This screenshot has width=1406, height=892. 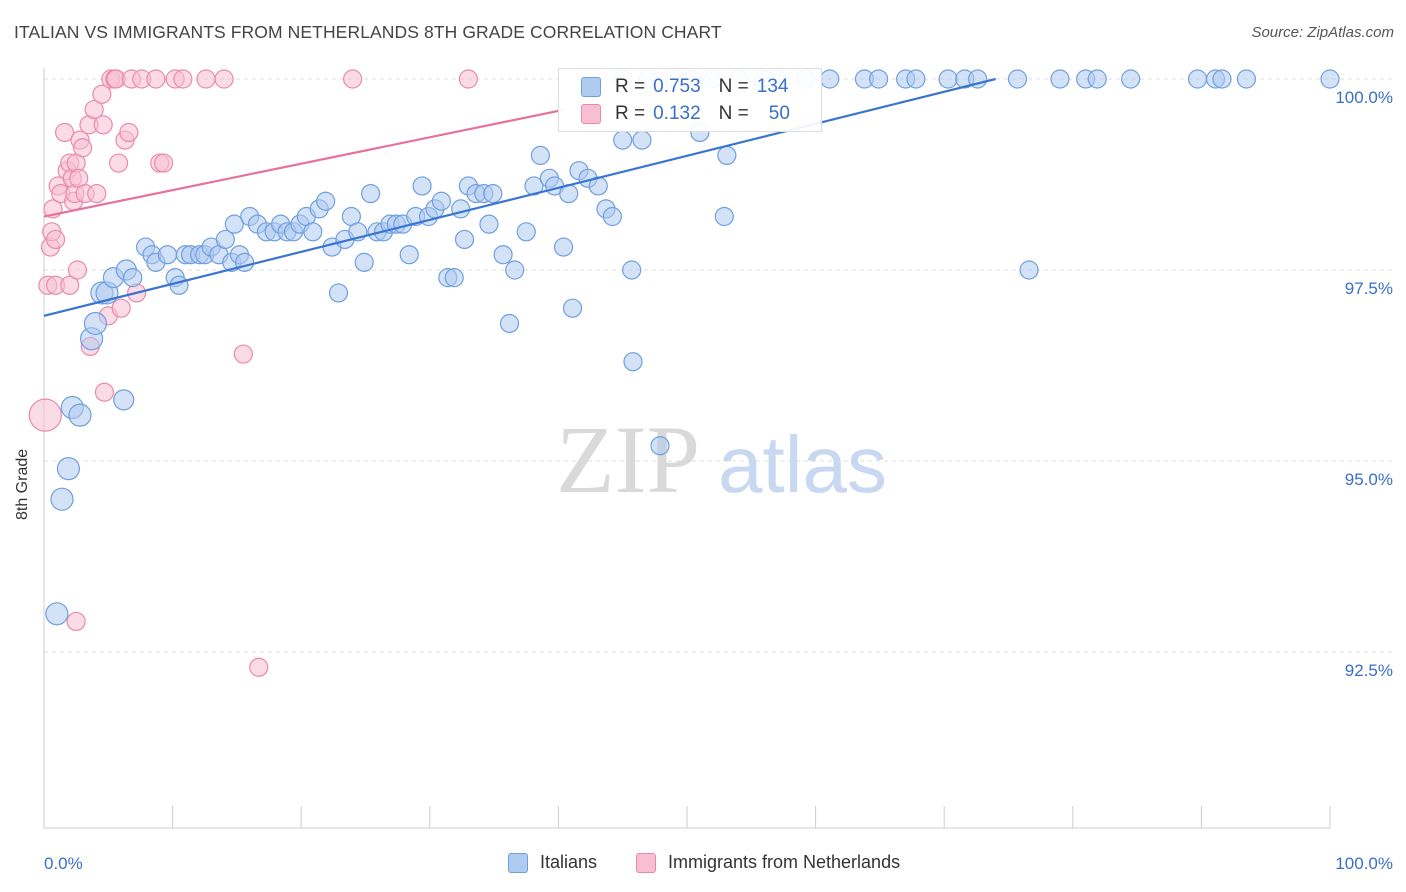 What do you see at coordinates (772, 86) in the screenshot?
I see `n-value: 134` at bounding box center [772, 86].